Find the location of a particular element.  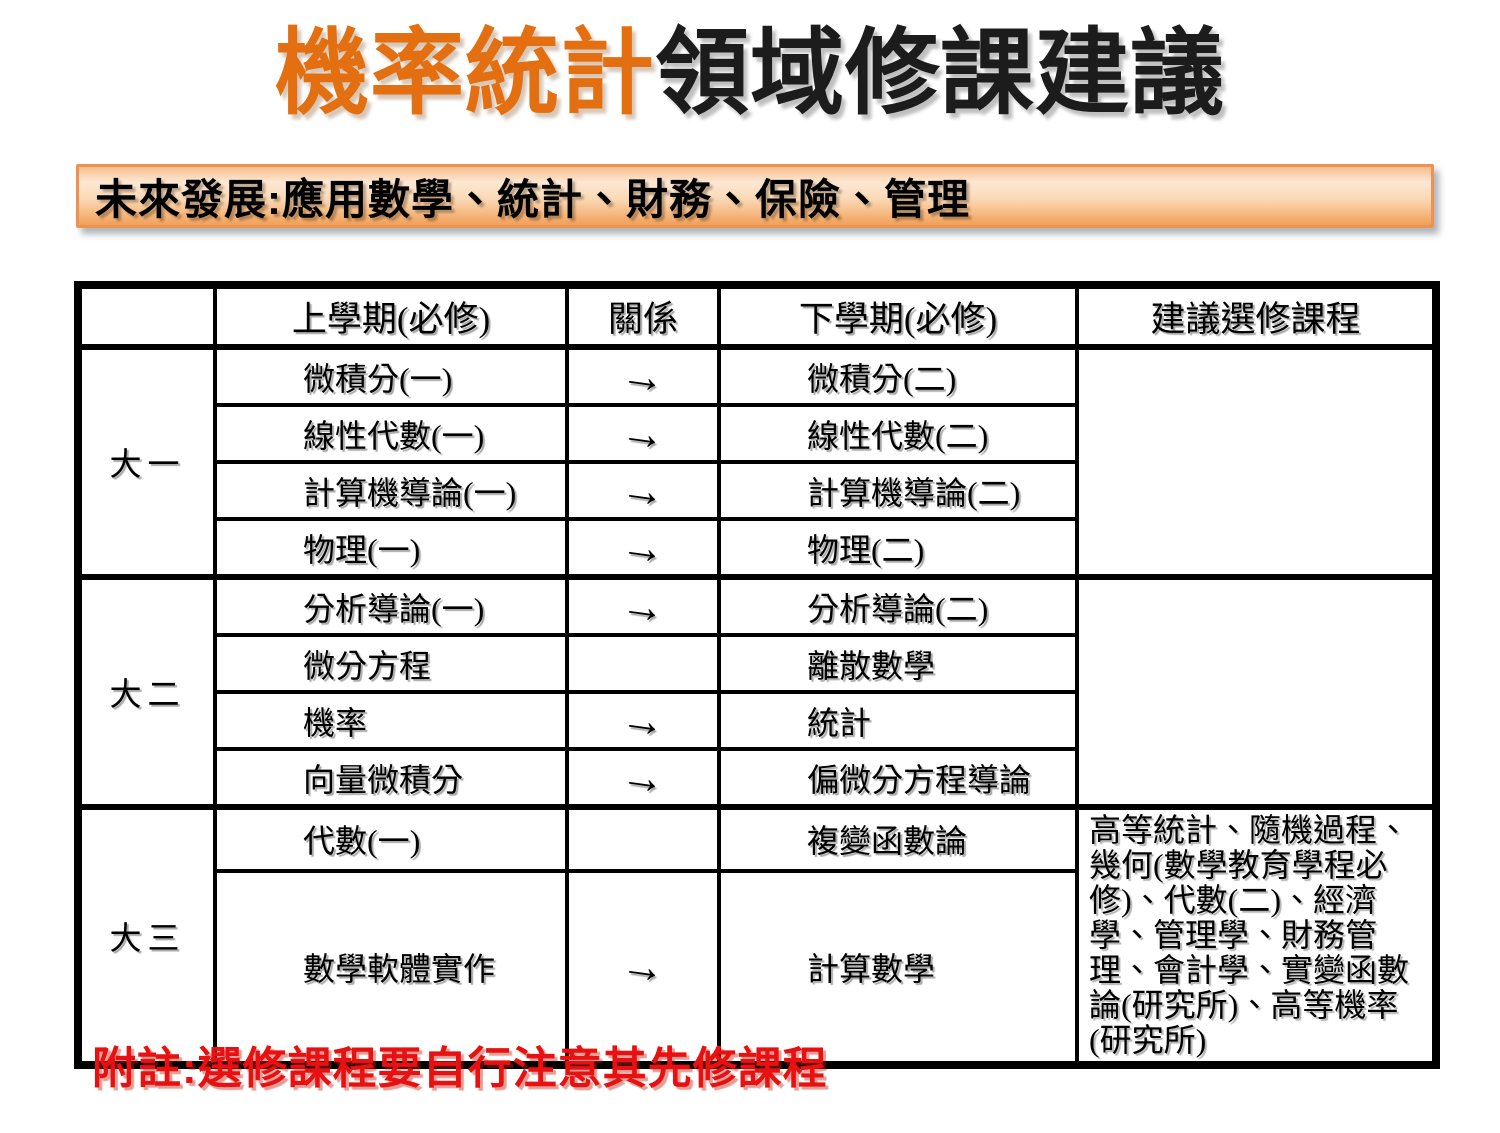

second-semester-course: 線性代數(二) is located at coordinates (898, 433).